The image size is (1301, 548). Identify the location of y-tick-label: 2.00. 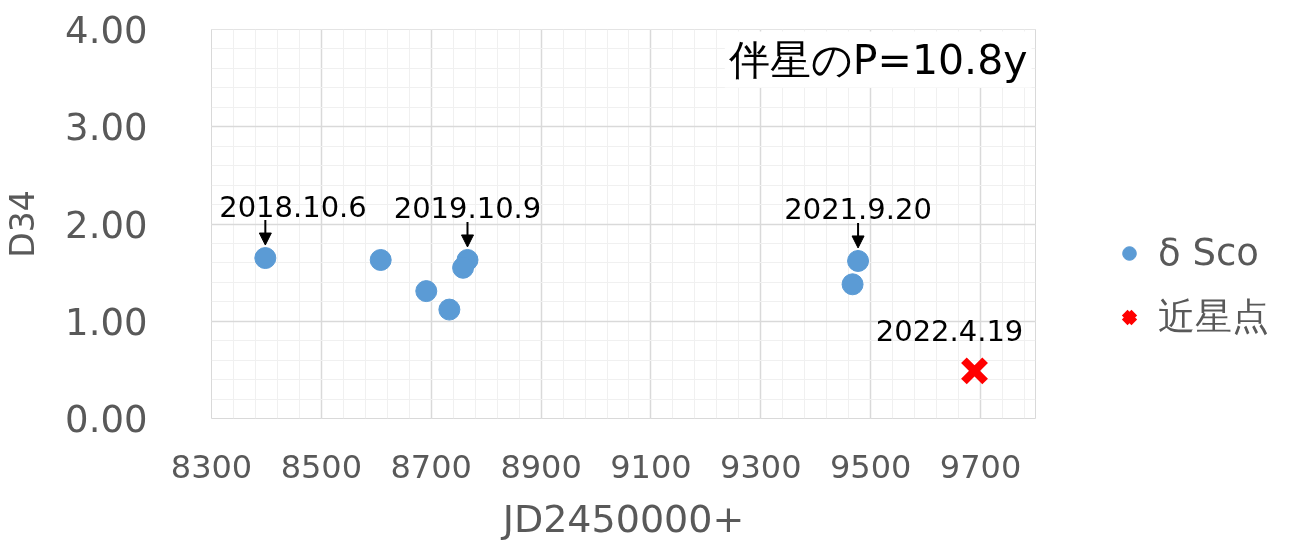
(106, 225).